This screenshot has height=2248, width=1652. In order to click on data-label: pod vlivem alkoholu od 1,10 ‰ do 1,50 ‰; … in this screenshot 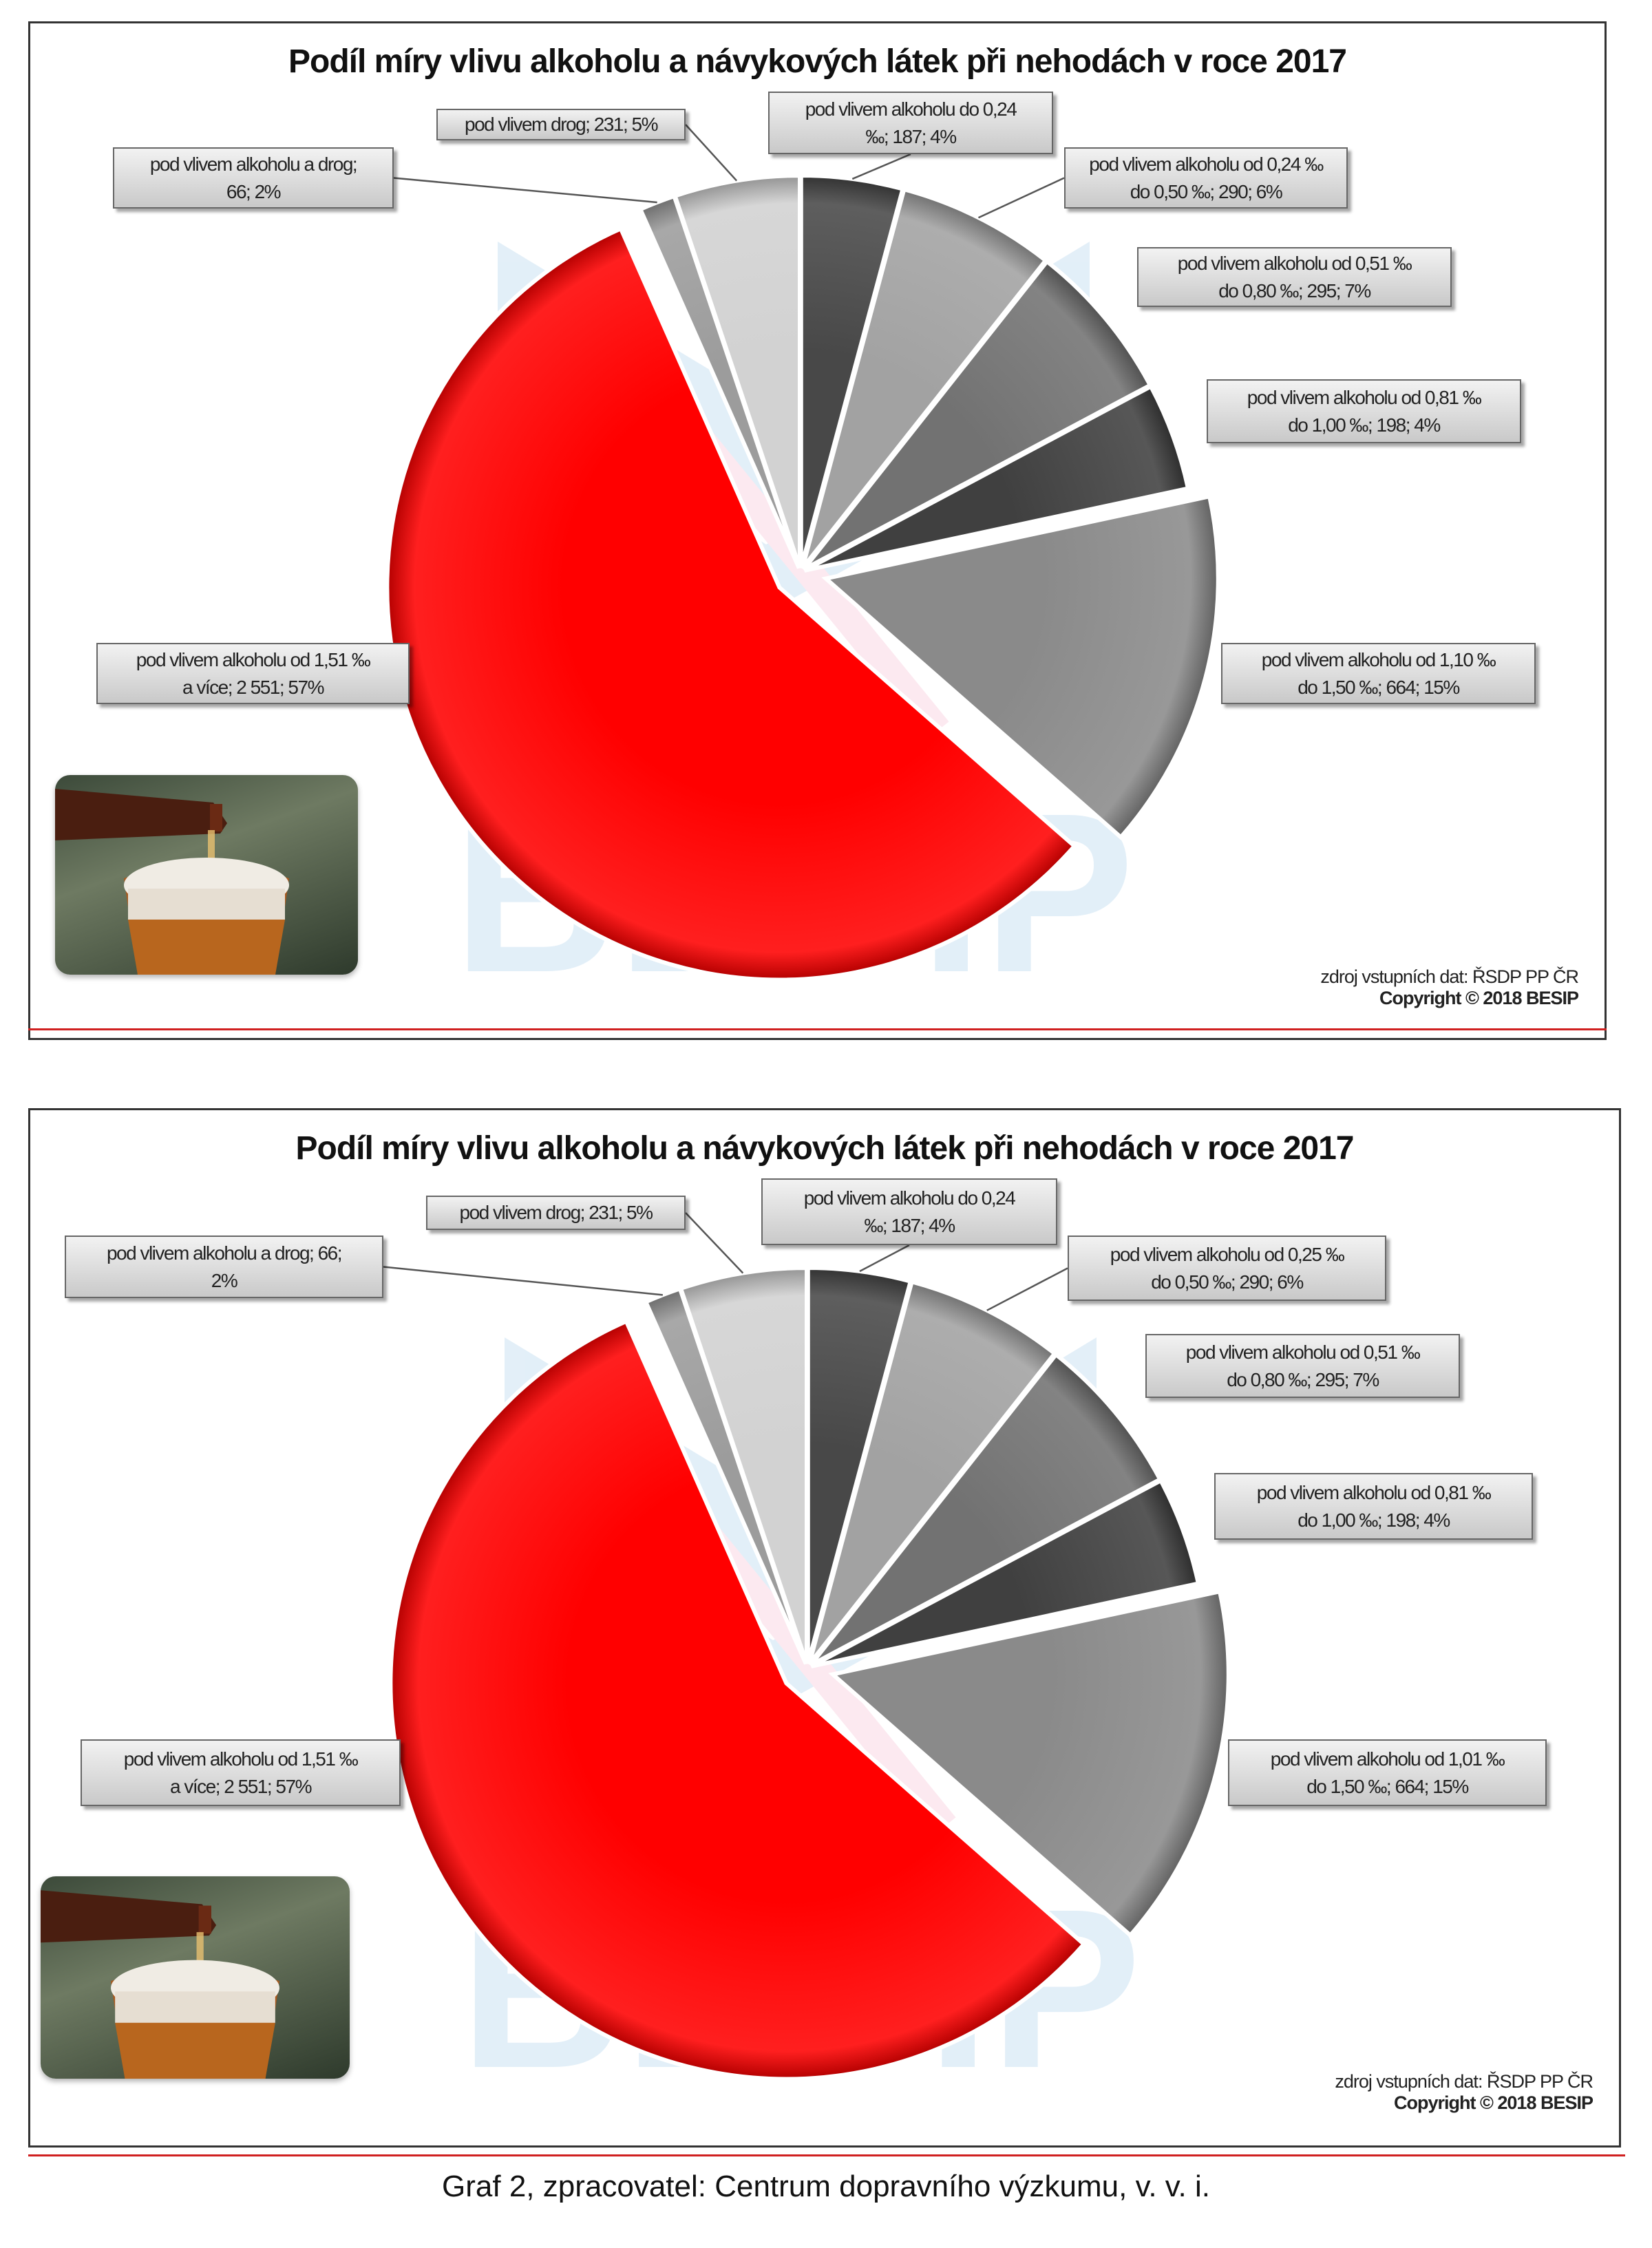, I will do `click(1379, 673)`.